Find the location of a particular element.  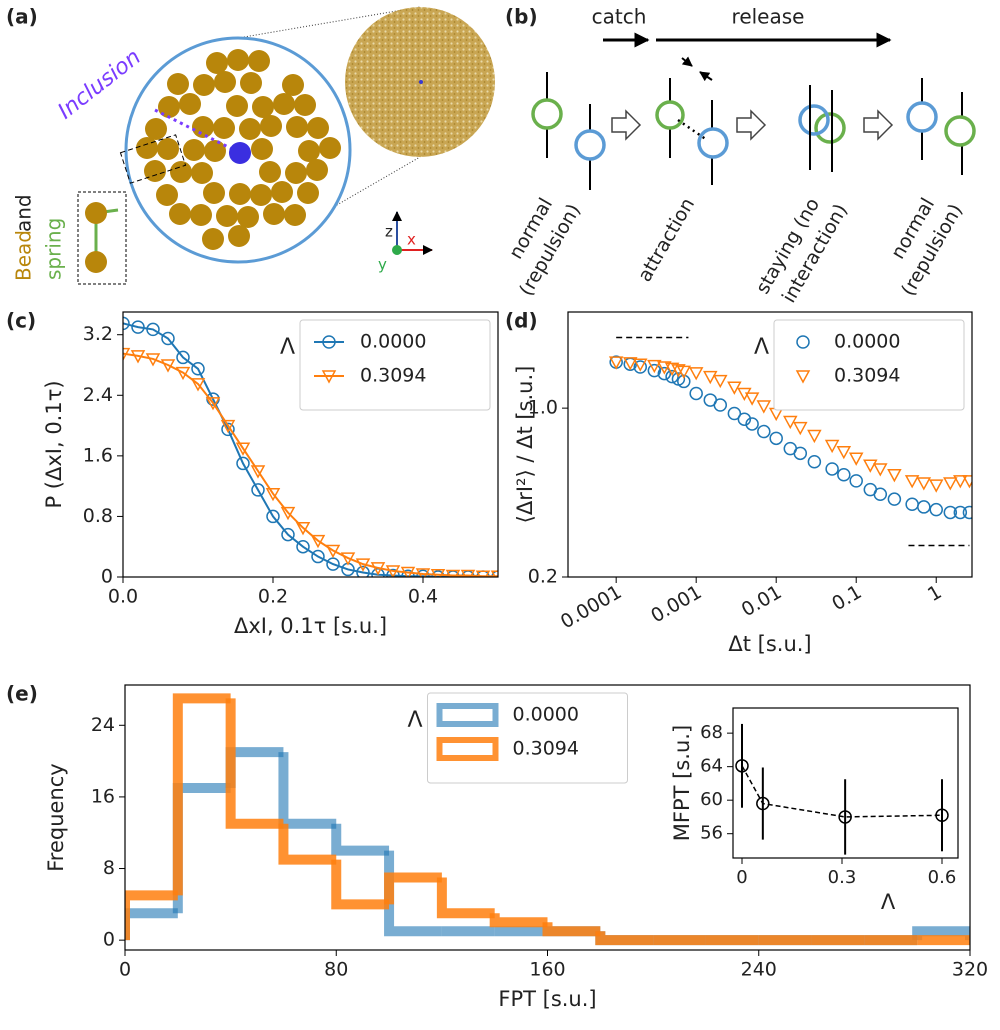

y-tick-label: 56 is located at coordinates (711, 833).